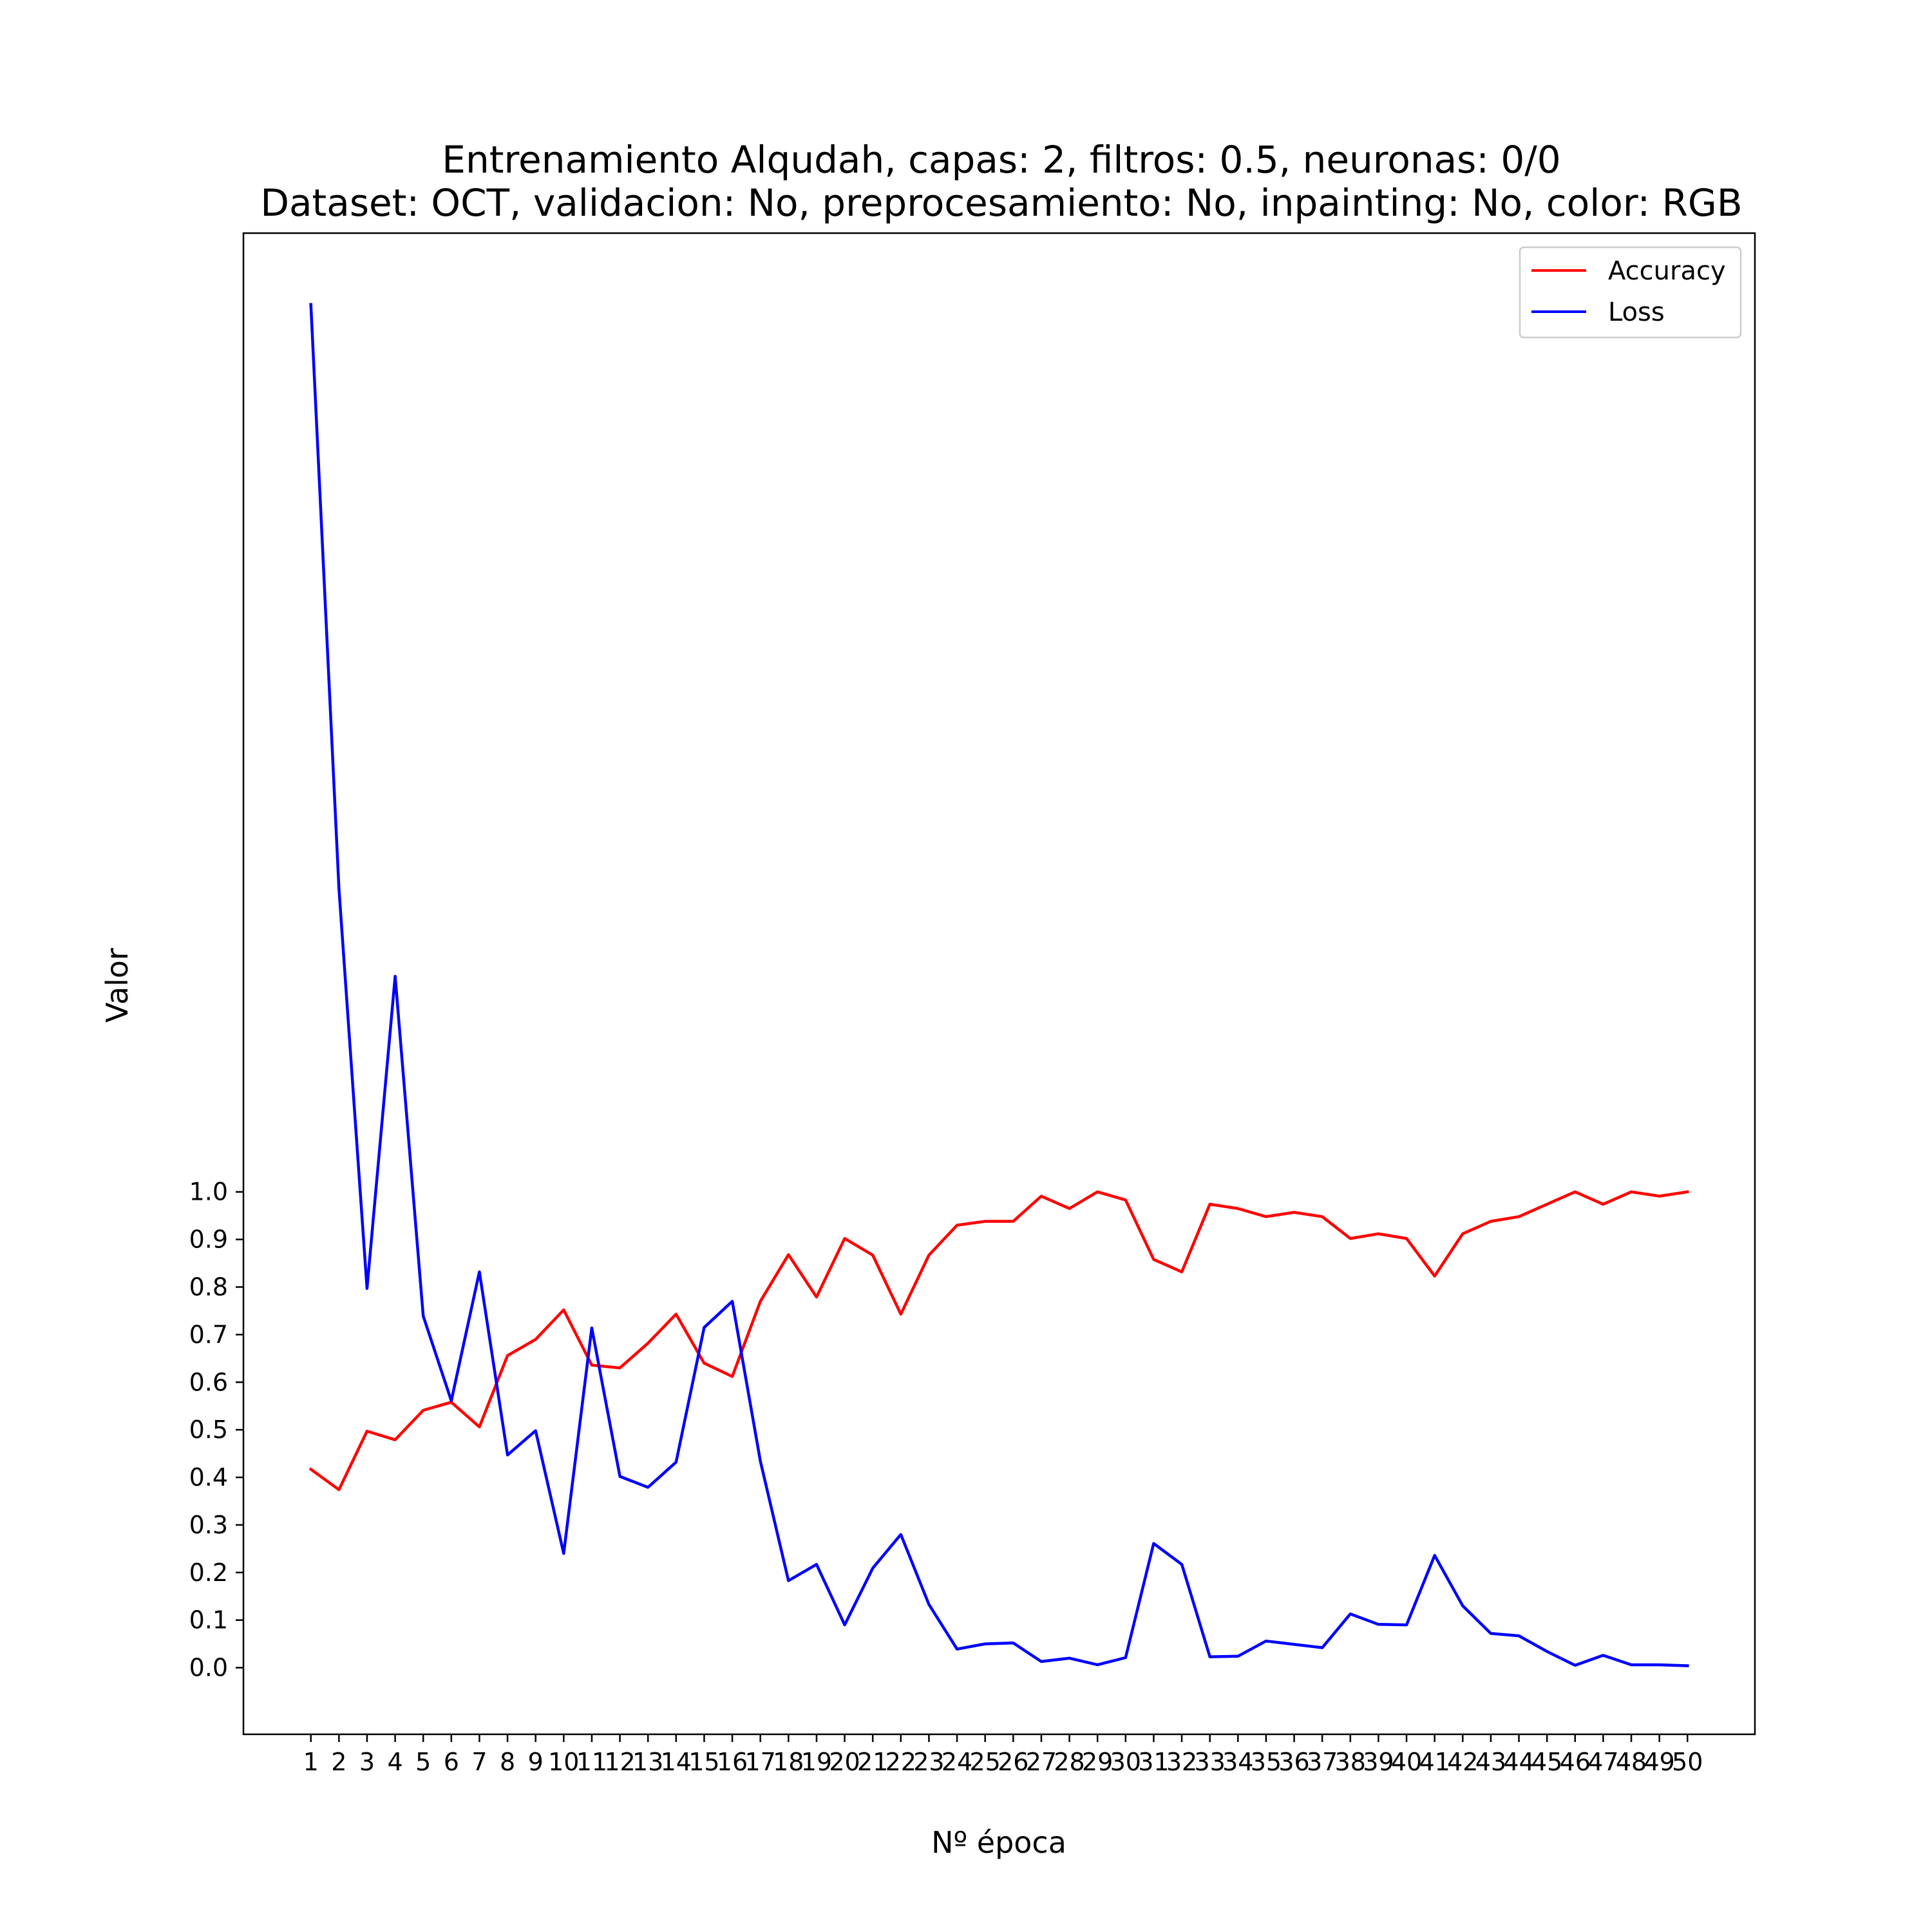  What do you see at coordinates (957, 1762) in the screenshot?
I see `x-tick-label: 24` at bounding box center [957, 1762].